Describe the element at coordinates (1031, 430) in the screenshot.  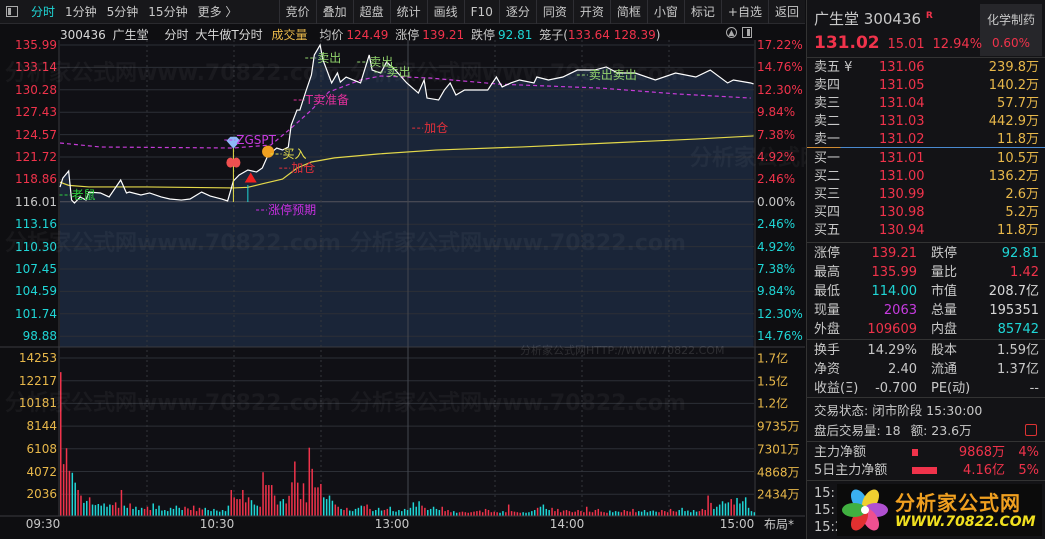
I see `bar-chart-icon` at that location.